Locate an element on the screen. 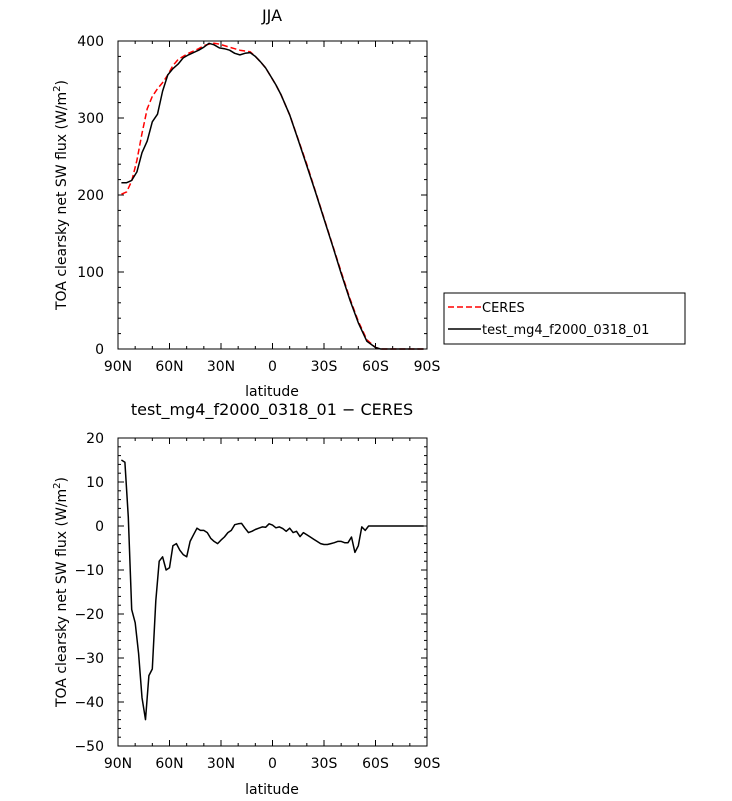  legend-label-model: test_mg4_f2000_0318_01 is located at coordinates (565, 330).